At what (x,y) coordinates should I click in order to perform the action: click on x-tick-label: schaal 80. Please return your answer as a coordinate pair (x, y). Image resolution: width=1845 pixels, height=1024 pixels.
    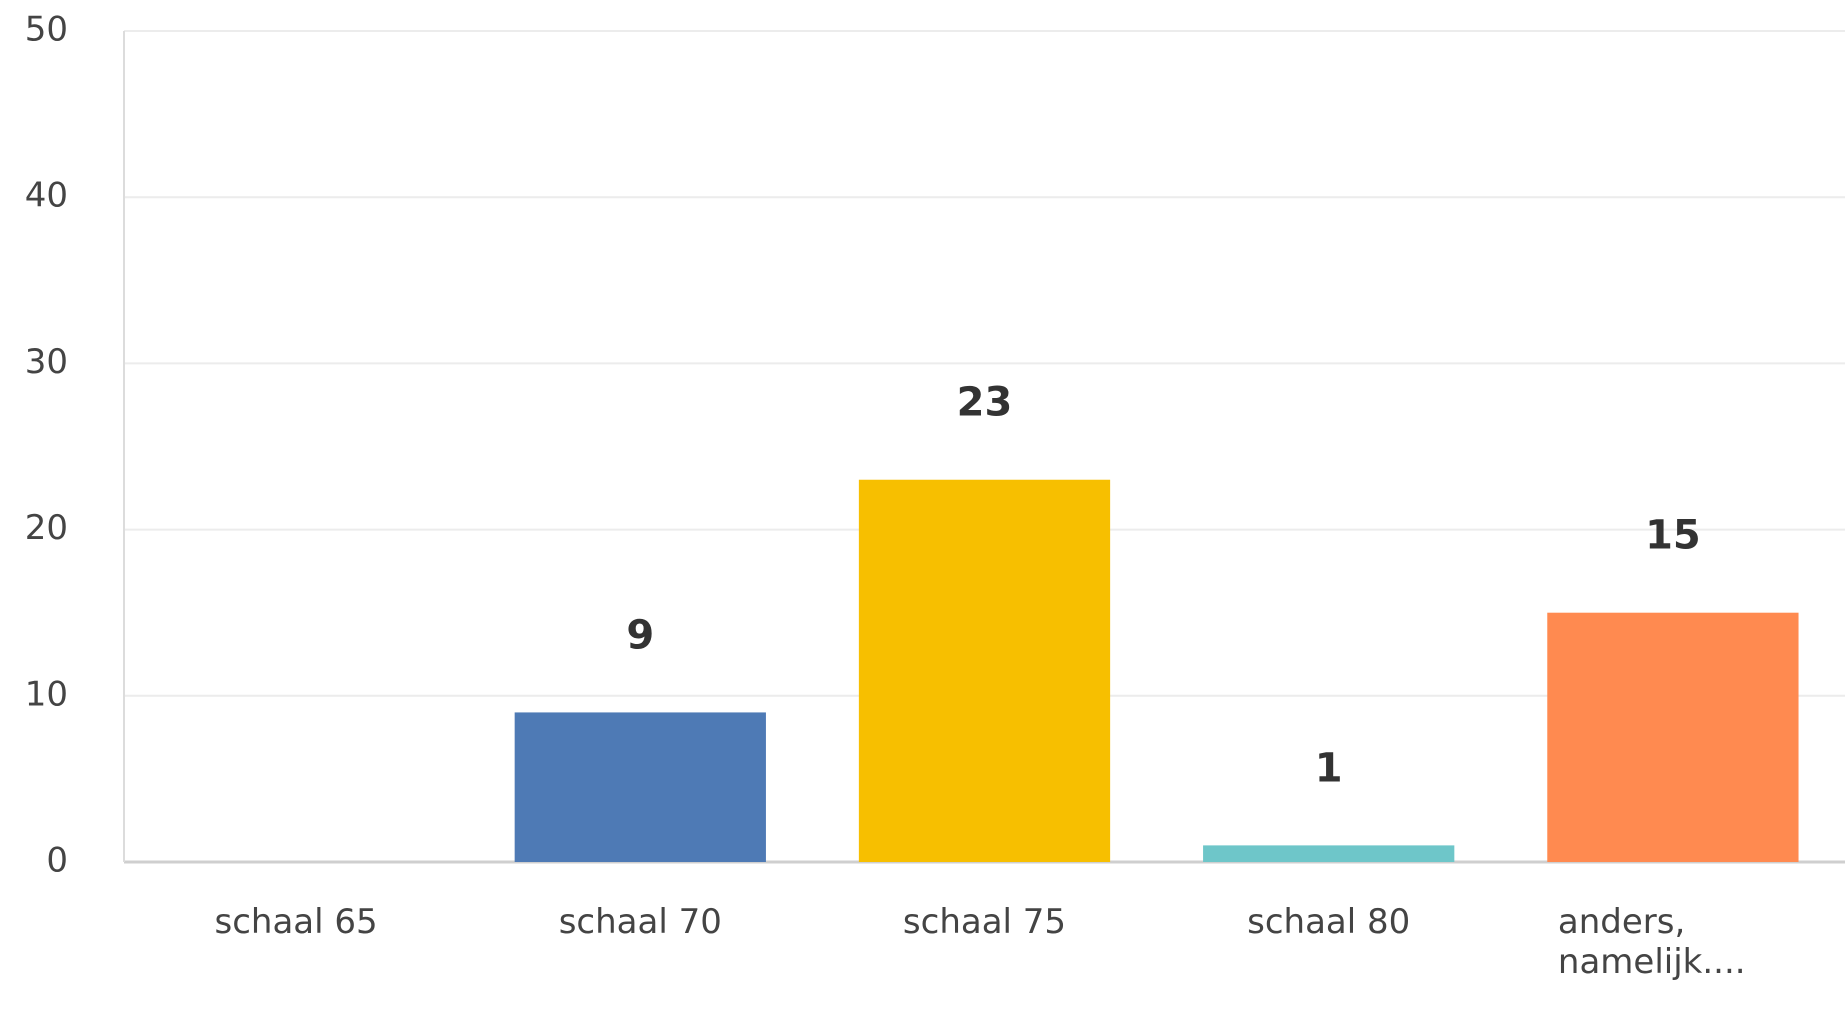
    Looking at the image, I should click on (1329, 922).